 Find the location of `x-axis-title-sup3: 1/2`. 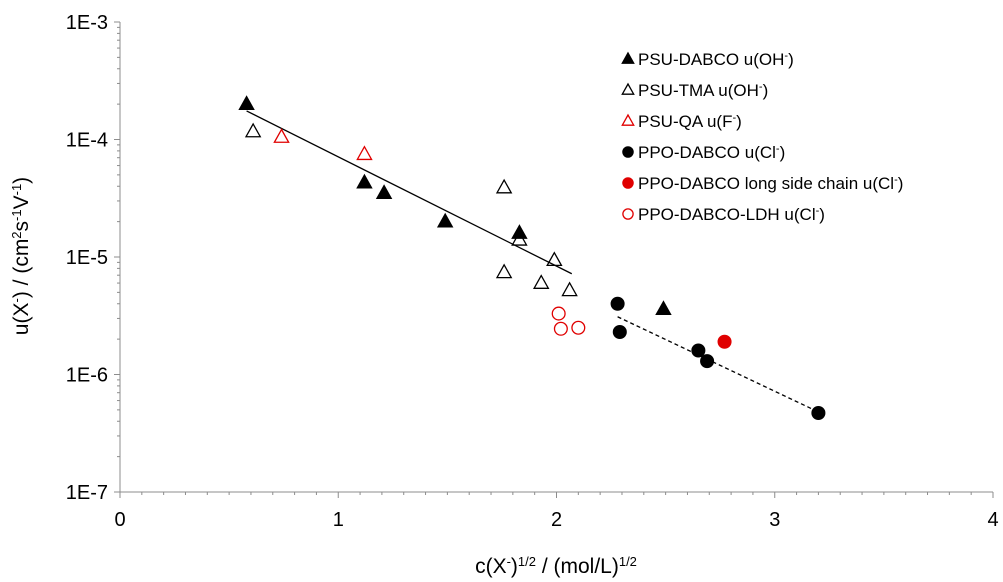

x-axis-title-sup3: 1/2 is located at coordinates (628, 561).